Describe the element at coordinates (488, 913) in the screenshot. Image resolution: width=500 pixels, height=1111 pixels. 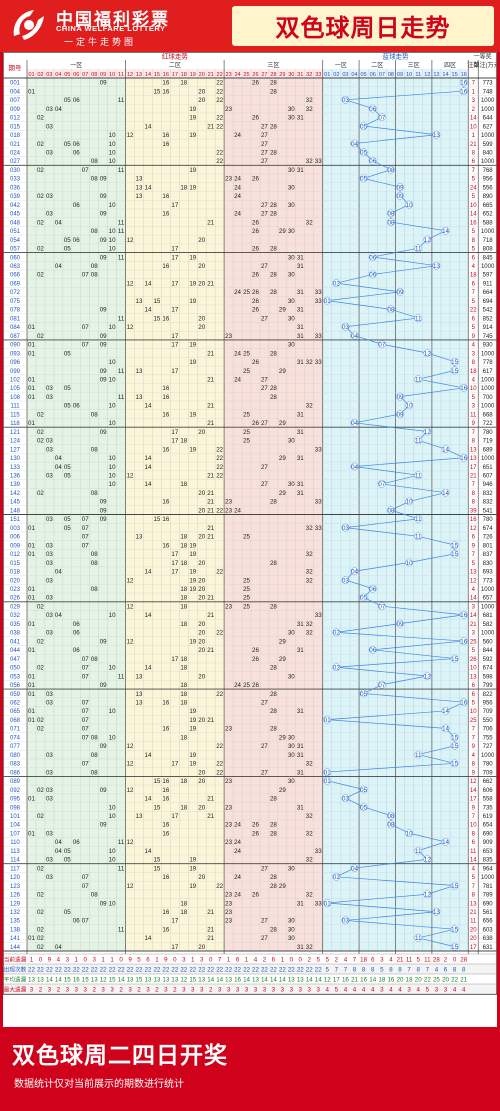
I see `amount-value: 561` at that location.